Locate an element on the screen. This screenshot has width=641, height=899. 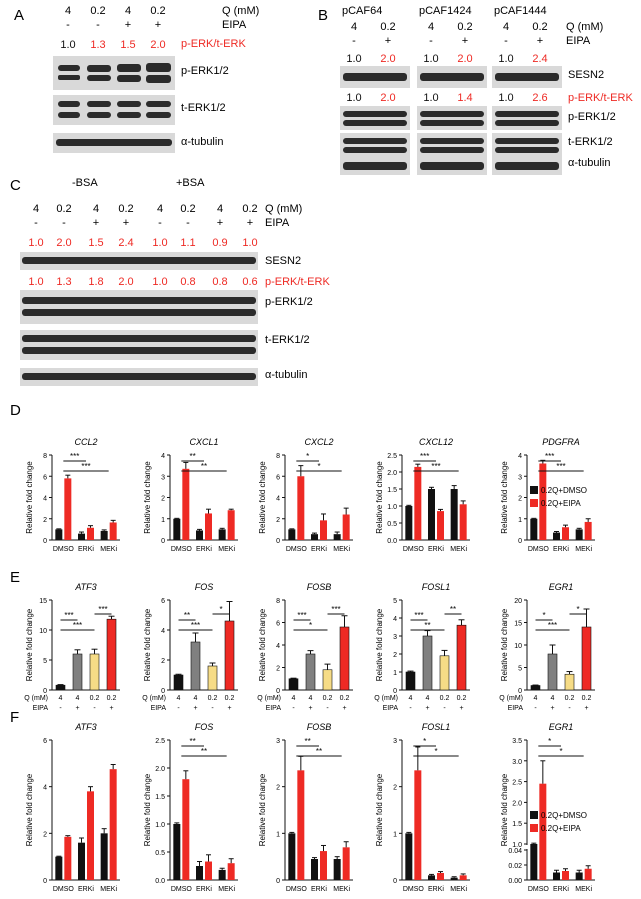
a-blot-tubulin is located at coordinates (114, 143).